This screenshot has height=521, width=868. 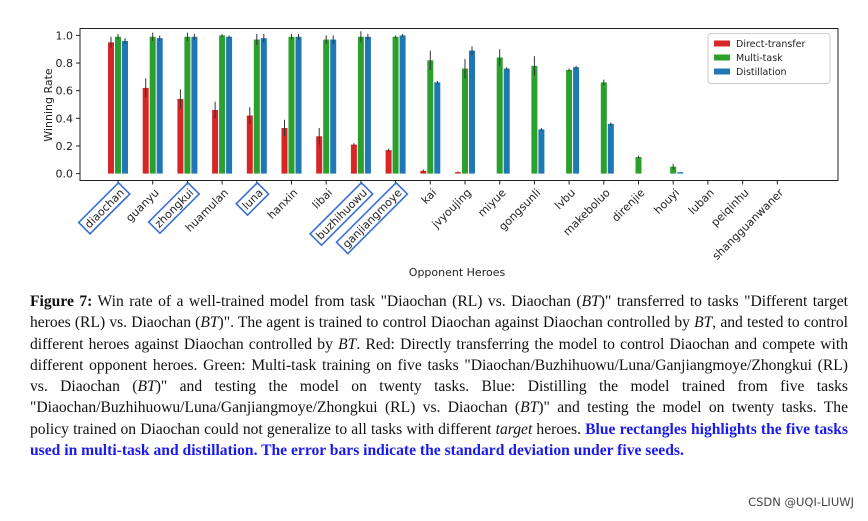 What do you see at coordinates (761, 72) in the screenshot?
I see `legend-label: Distillation` at bounding box center [761, 72].